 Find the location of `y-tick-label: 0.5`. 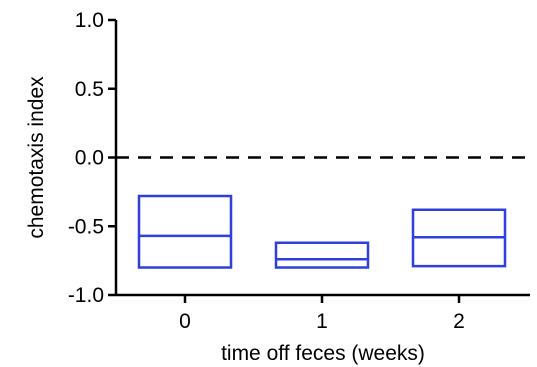

y-tick-label: 0.5 is located at coordinates (89, 89).